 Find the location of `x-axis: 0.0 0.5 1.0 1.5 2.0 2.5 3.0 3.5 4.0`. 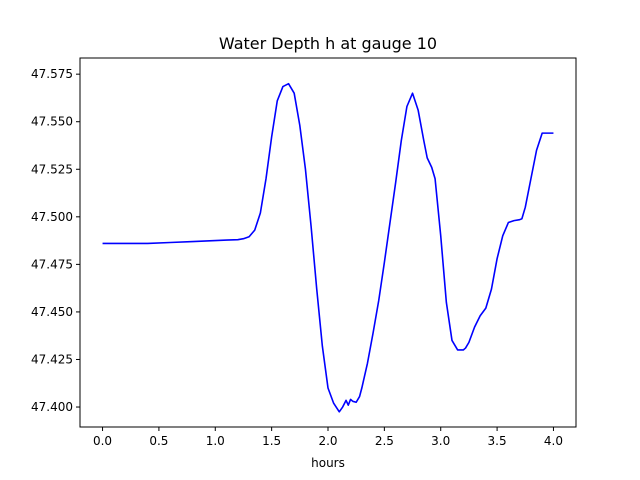

x-axis: 0.0 0.5 1.0 1.5 2.0 2.5 3.0 3.5 4.0 is located at coordinates (328, 437).